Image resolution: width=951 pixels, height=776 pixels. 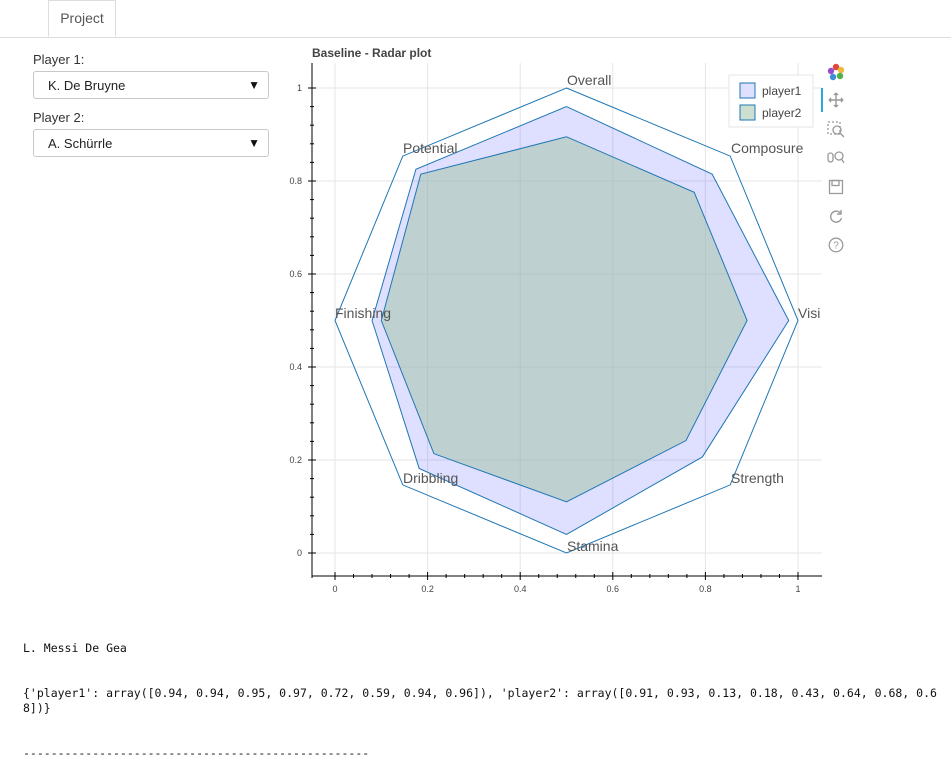 What do you see at coordinates (475, 19) in the screenshot?
I see `tab-bar: Project` at bounding box center [475, 19].